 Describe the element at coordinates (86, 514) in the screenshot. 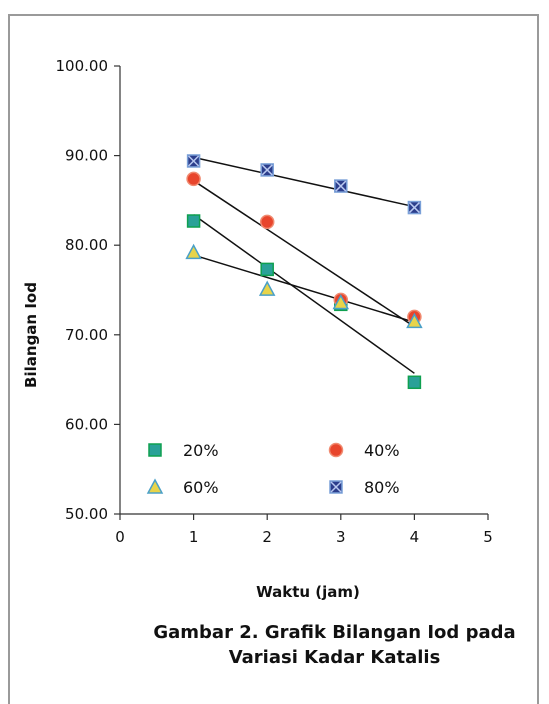

I see `y-tick-label: 50.00` at that location.